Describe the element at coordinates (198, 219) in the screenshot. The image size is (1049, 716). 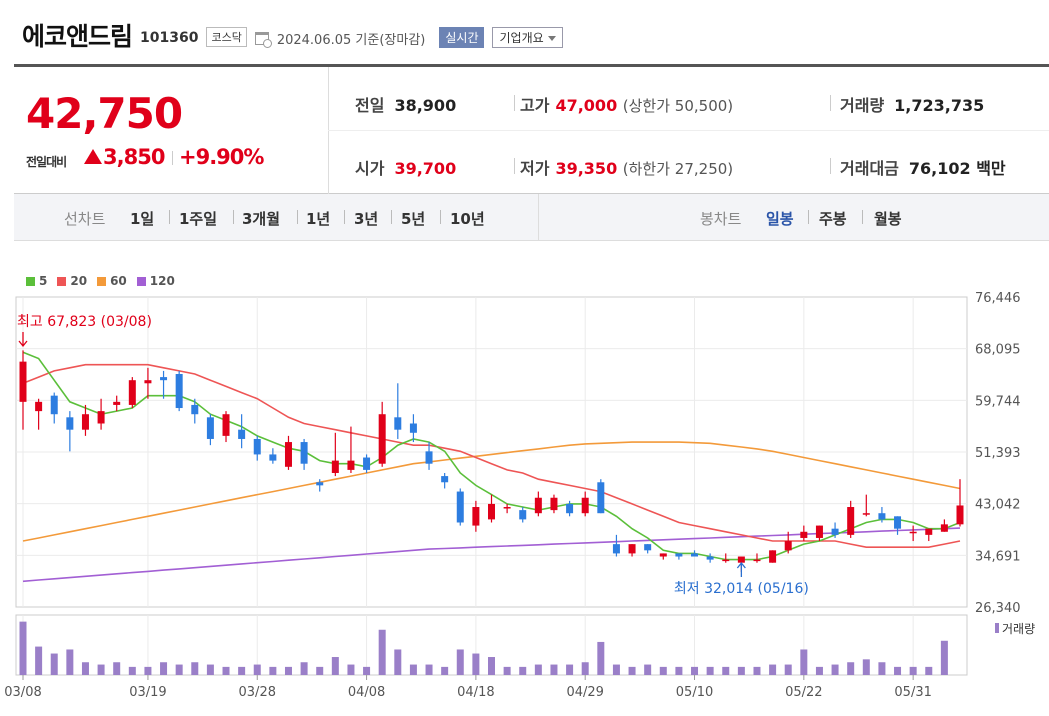
I see `tab-1w: 1주일` at that location.